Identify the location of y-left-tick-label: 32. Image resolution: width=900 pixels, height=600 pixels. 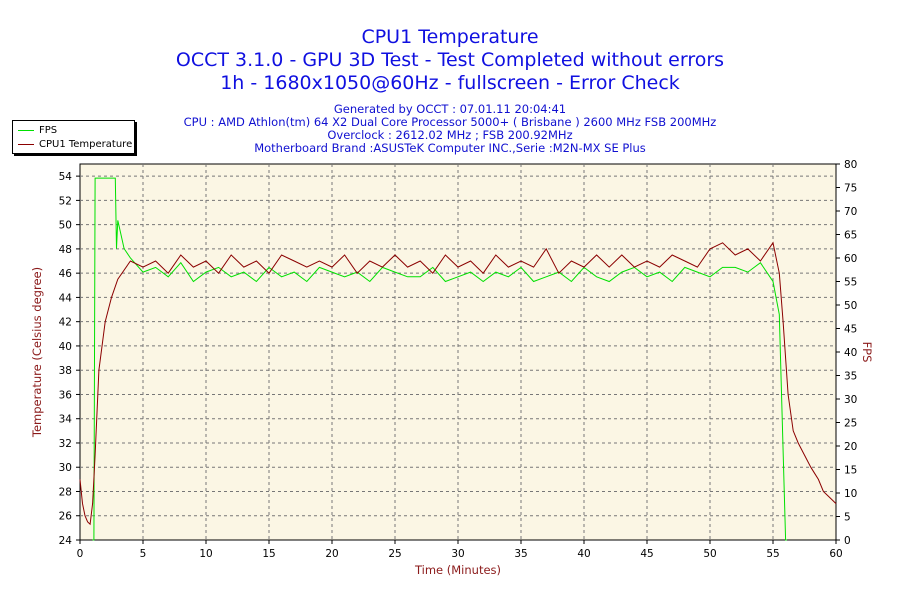
(65, 444).